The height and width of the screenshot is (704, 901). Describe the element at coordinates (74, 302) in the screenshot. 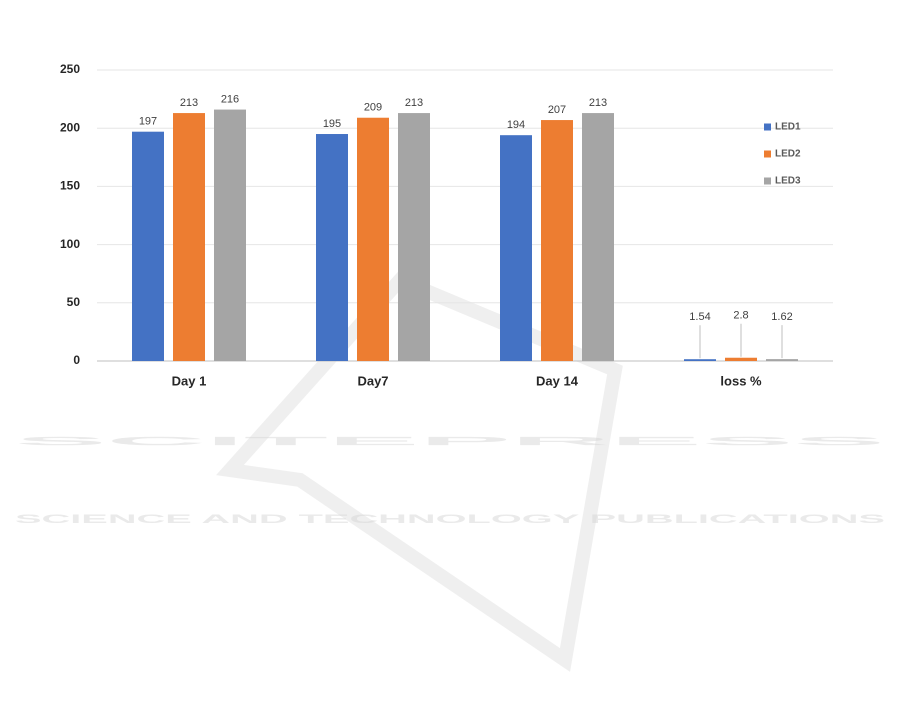

I see `y-tick-label: 50` at that location.